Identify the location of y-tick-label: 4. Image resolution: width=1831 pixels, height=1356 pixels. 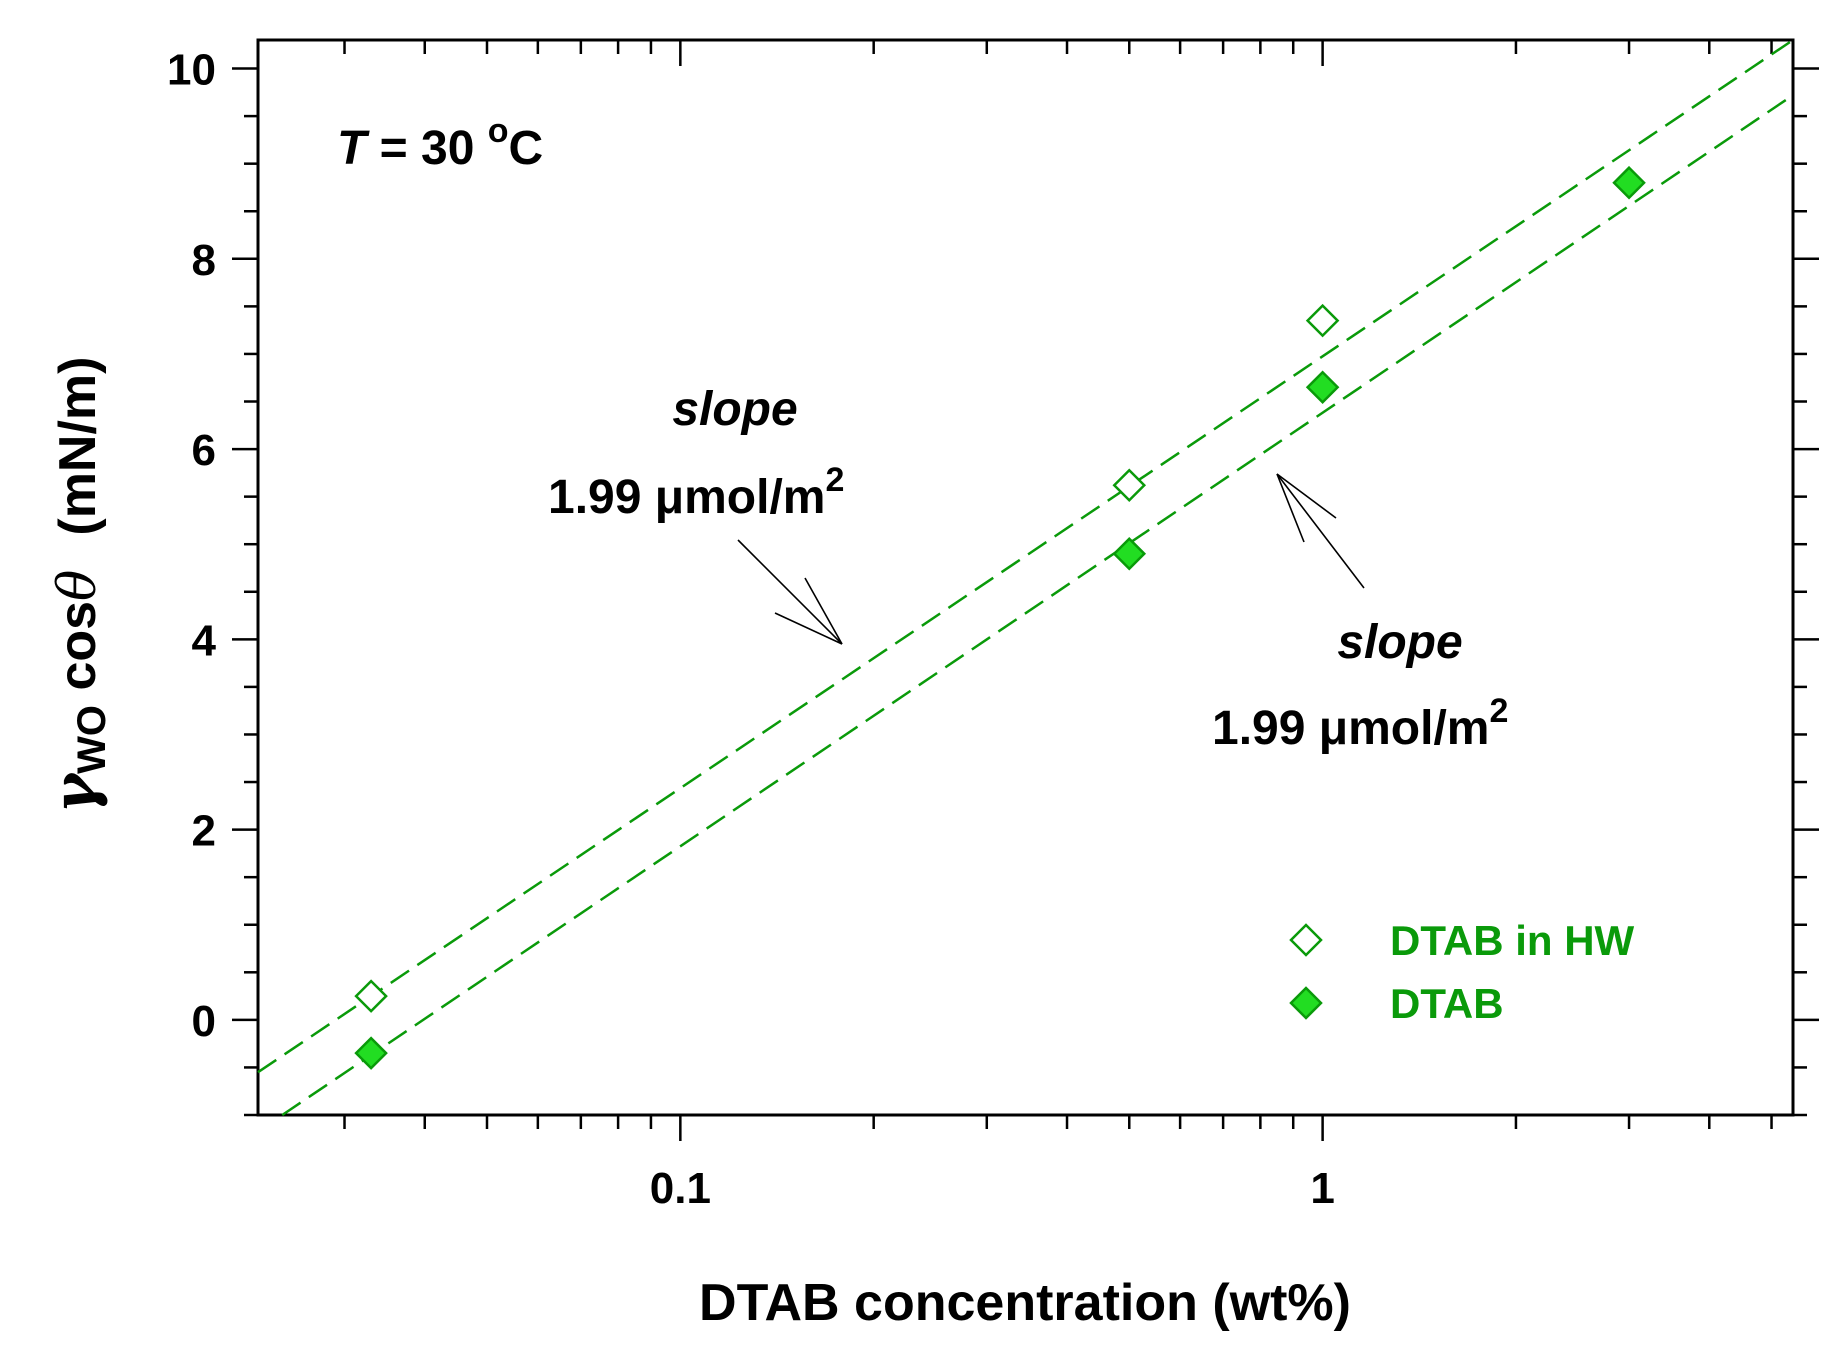
(204, 640).